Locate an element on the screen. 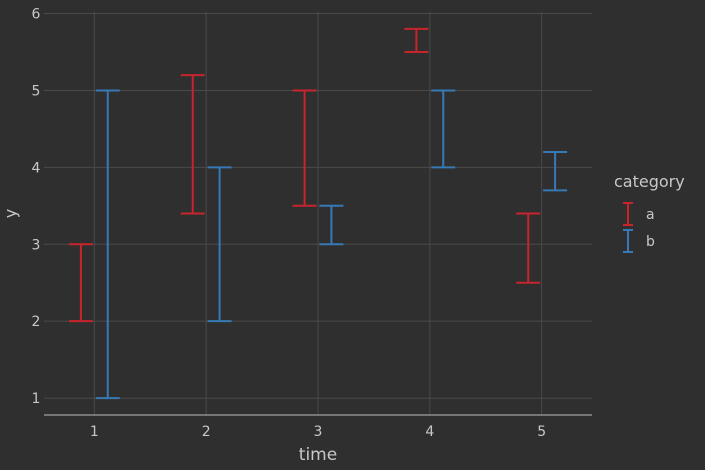 The image size is (705, 470). legend-label: b is located at coordinates (650, 242).